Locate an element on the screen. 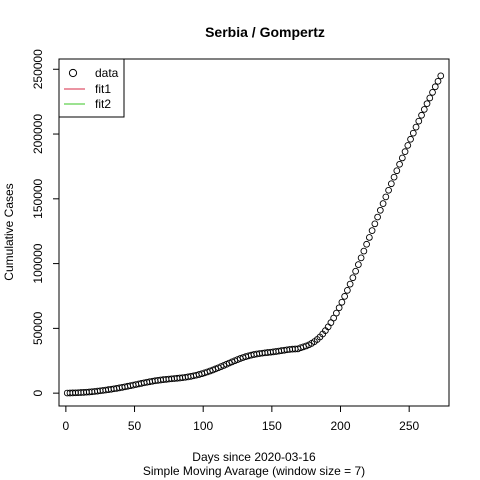 This screenshot has width=480, height=480. legend: data fit1 fit2 is located at coordinates (91, 88).